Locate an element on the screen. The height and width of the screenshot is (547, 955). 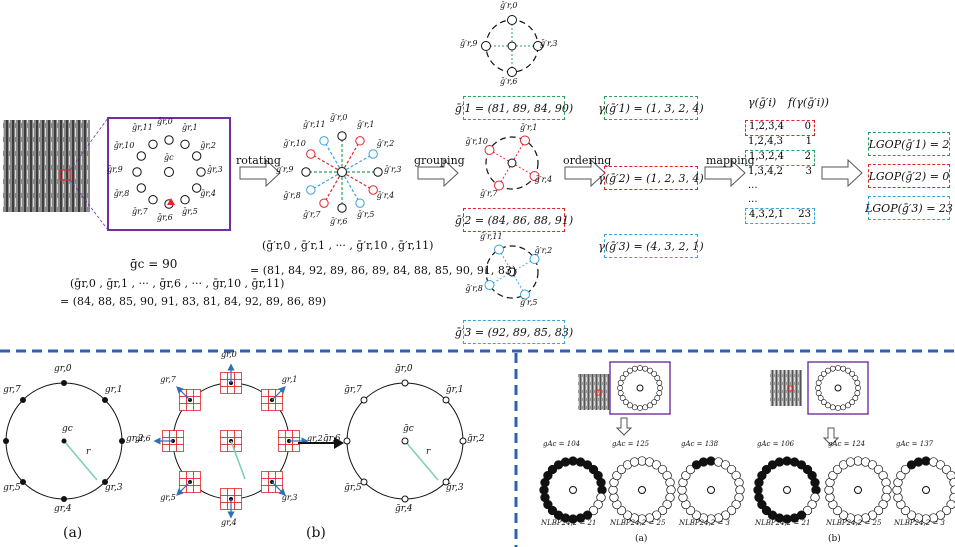
center-value: gAc = 106 is located at coordinates (776, 444).